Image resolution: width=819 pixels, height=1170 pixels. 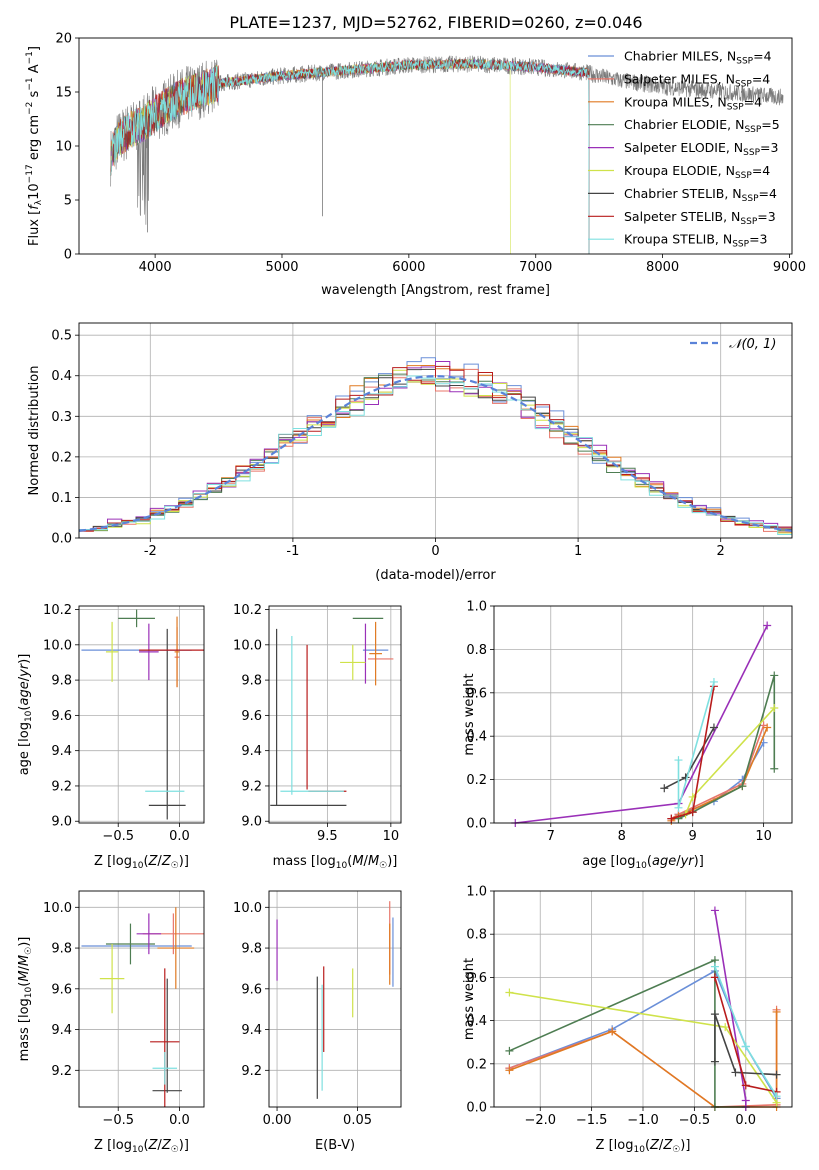 I want to click on age_vs_Z-points, so click(x=142, y=714).